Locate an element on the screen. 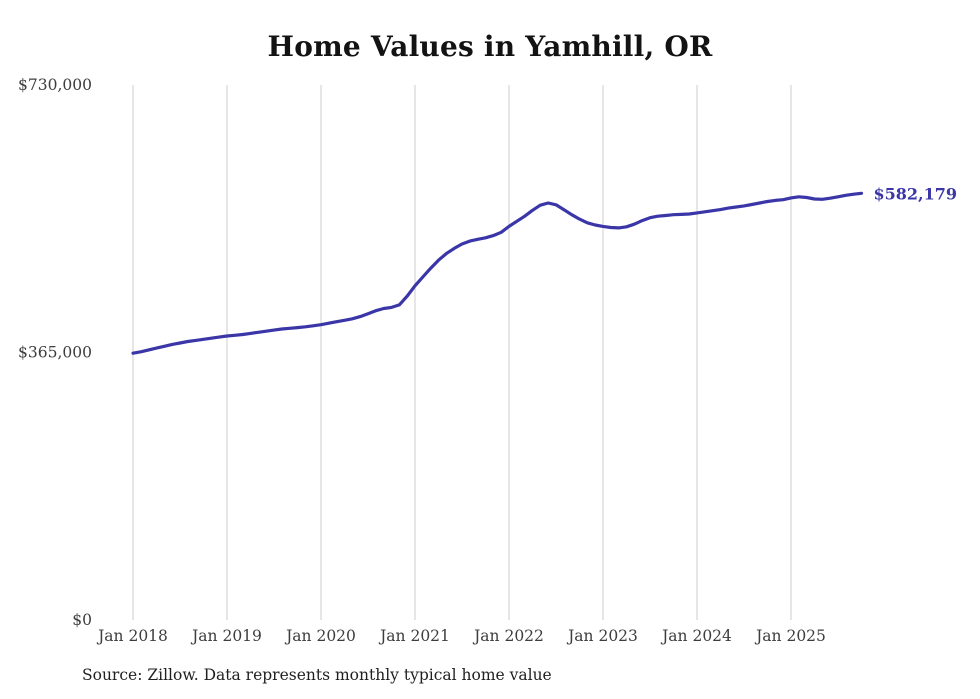  x-tick-label: Jan 2021 is located at coordinates (414, 636).